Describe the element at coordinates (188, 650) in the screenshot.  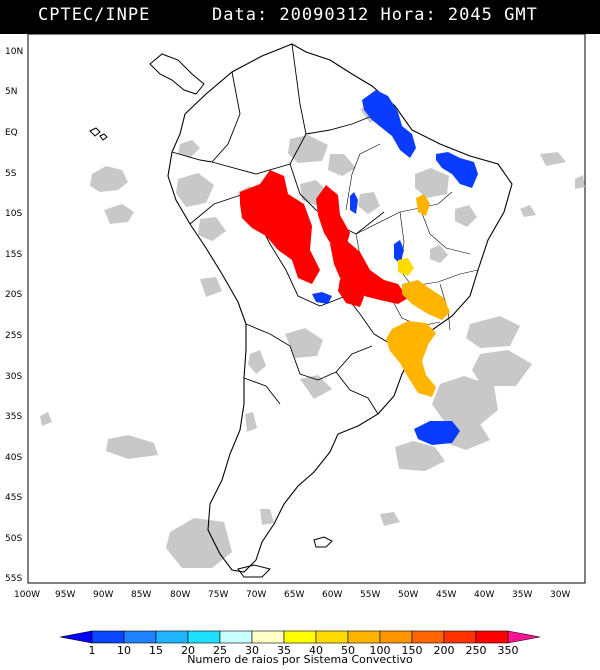
I see `colorbar-level-label: 20` at that location.